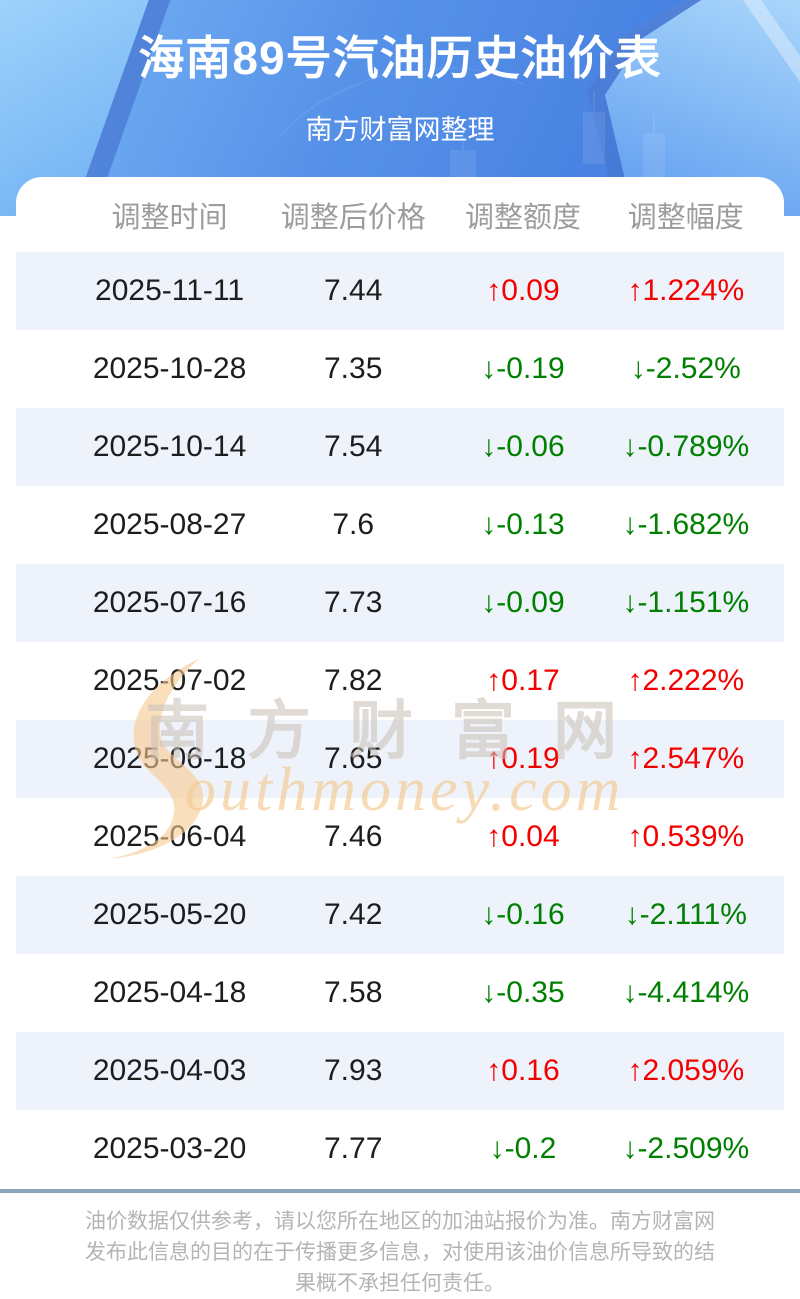 This screenshot has width=800, height=1299. I want to click on column-header-percent: 调整幅度, so click(685, 217).